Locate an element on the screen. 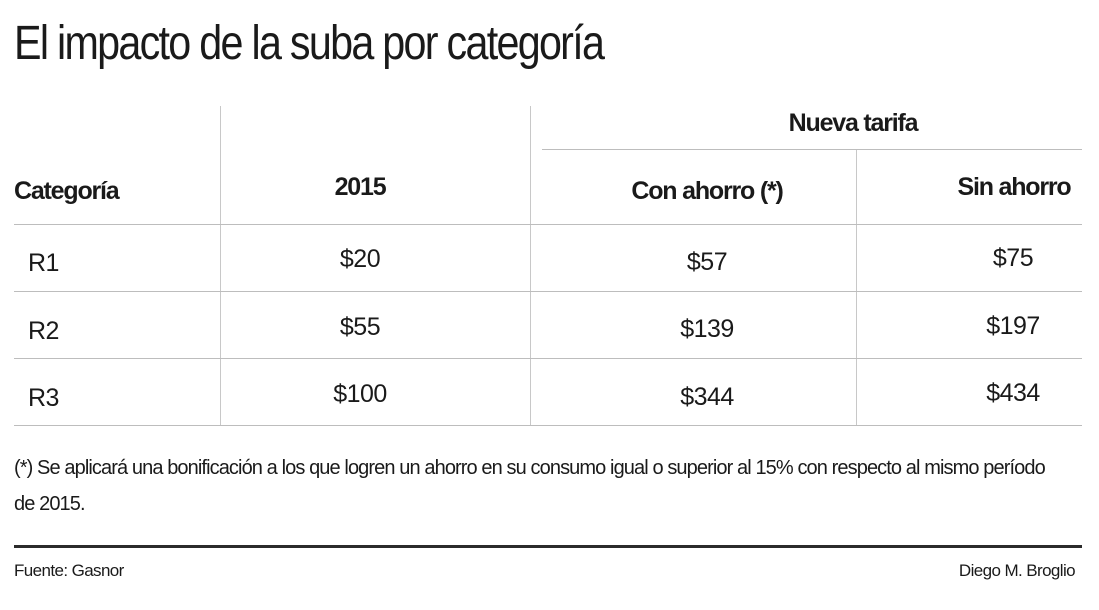 This screenshot has width=1099, height=610. page-title: El impacto de la suba por categoría is located at coordinates (309, 43).